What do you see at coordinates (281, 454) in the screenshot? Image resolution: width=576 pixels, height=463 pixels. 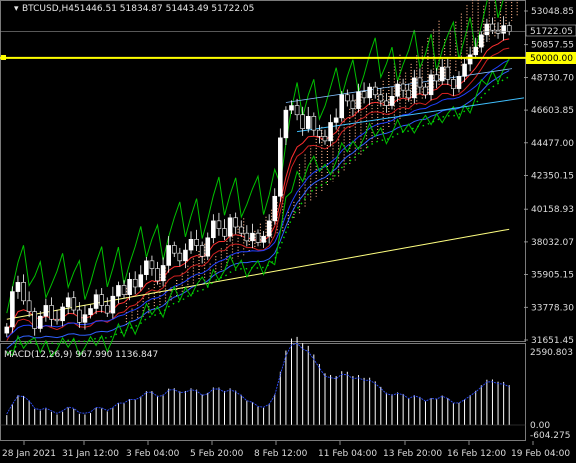 I see `time-tick-label: 8 Feb 12:00` at bounding box center [281, 454].